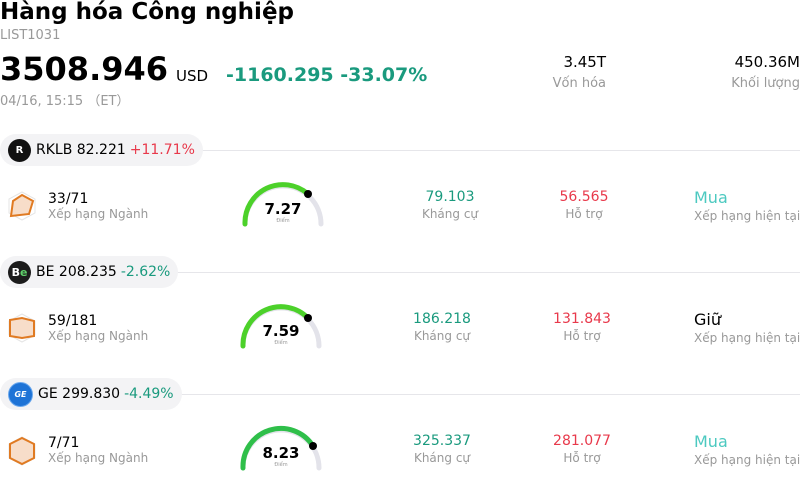 This screenshot has height=488, width=800. I want to click on resistance: 79.103 Kháng cự, so click(450, 205).